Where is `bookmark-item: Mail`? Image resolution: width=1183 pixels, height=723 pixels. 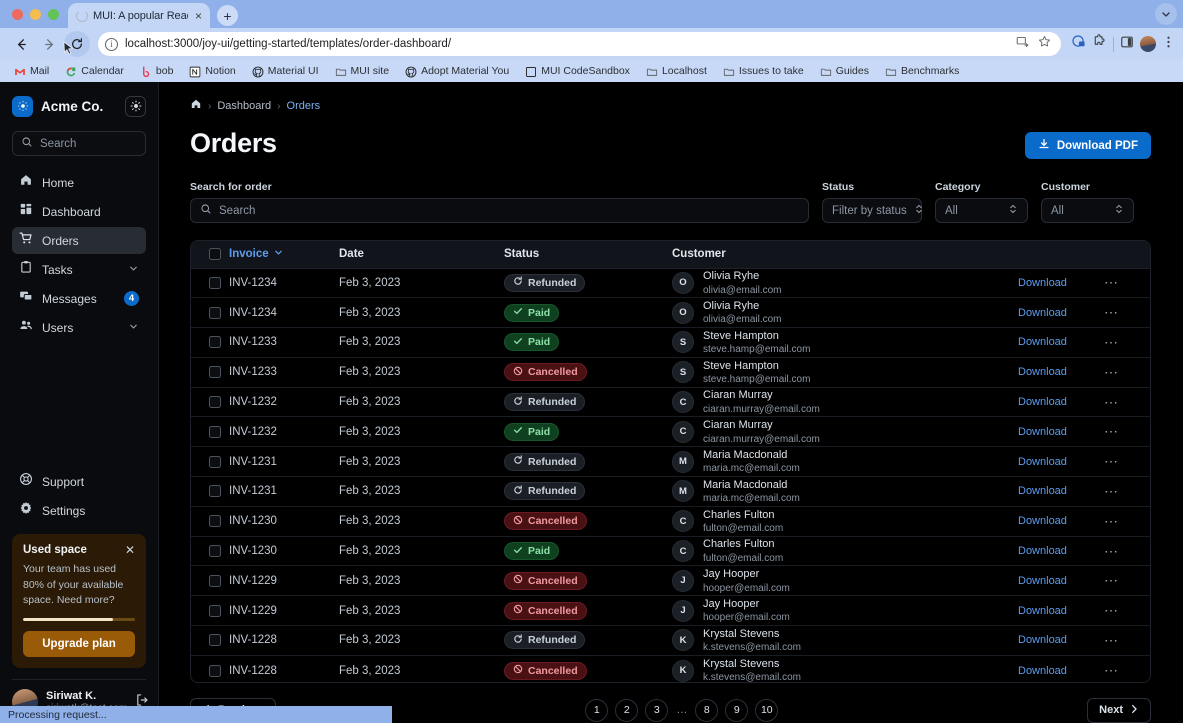 bookmark-item: Mail is located at coordinates (31, 71).